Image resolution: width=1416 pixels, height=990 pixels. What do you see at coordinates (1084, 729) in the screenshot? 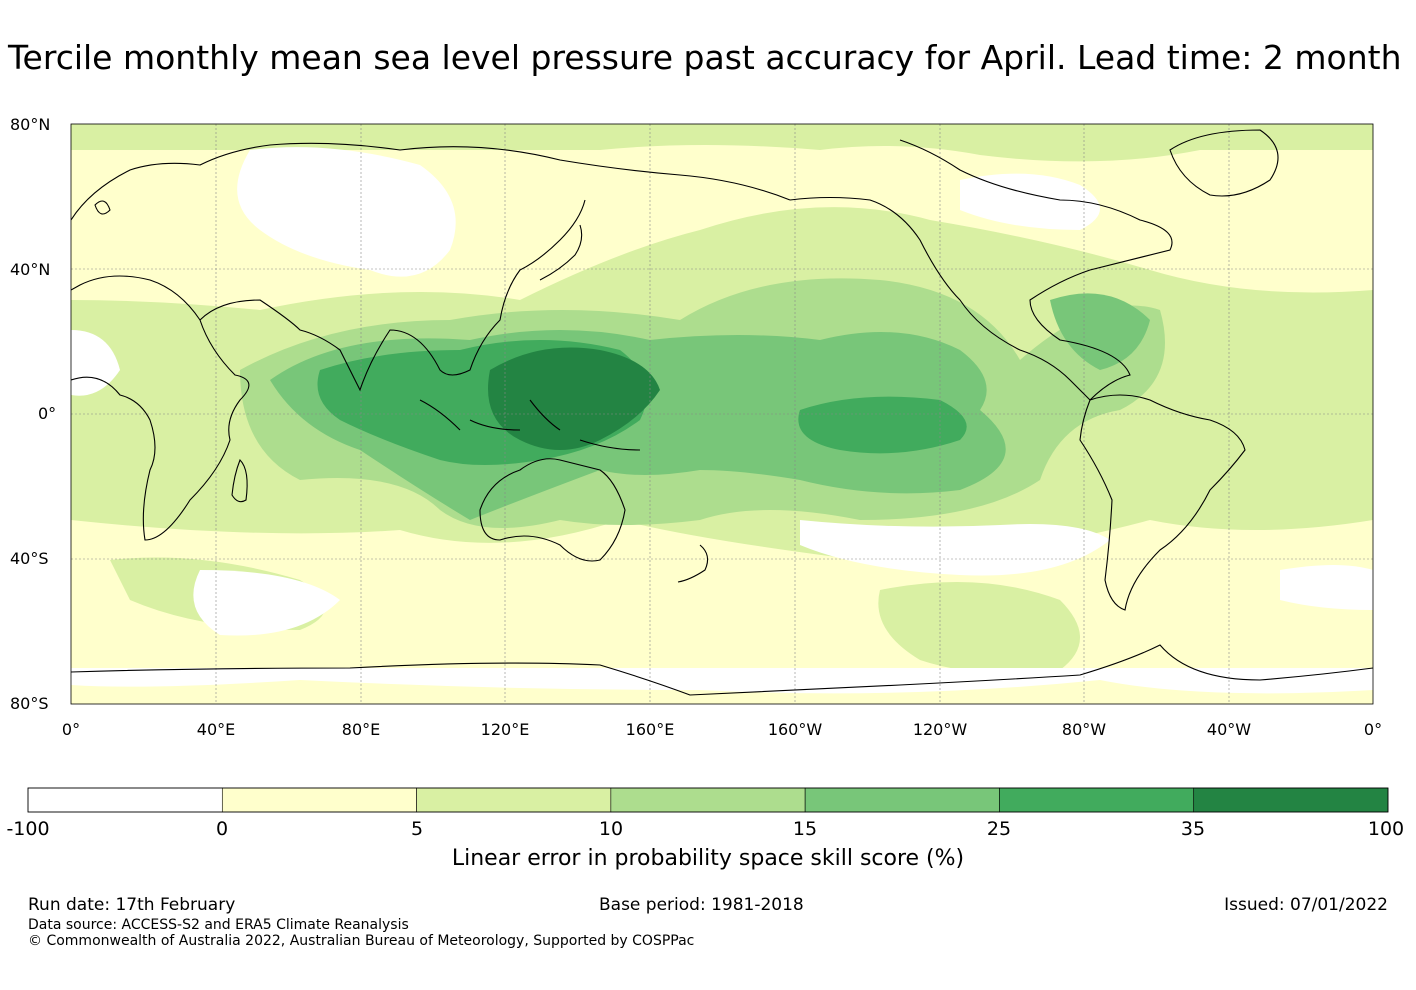
I see `lon-tick-80w: 80°W` at bounding box center [1084, 729].